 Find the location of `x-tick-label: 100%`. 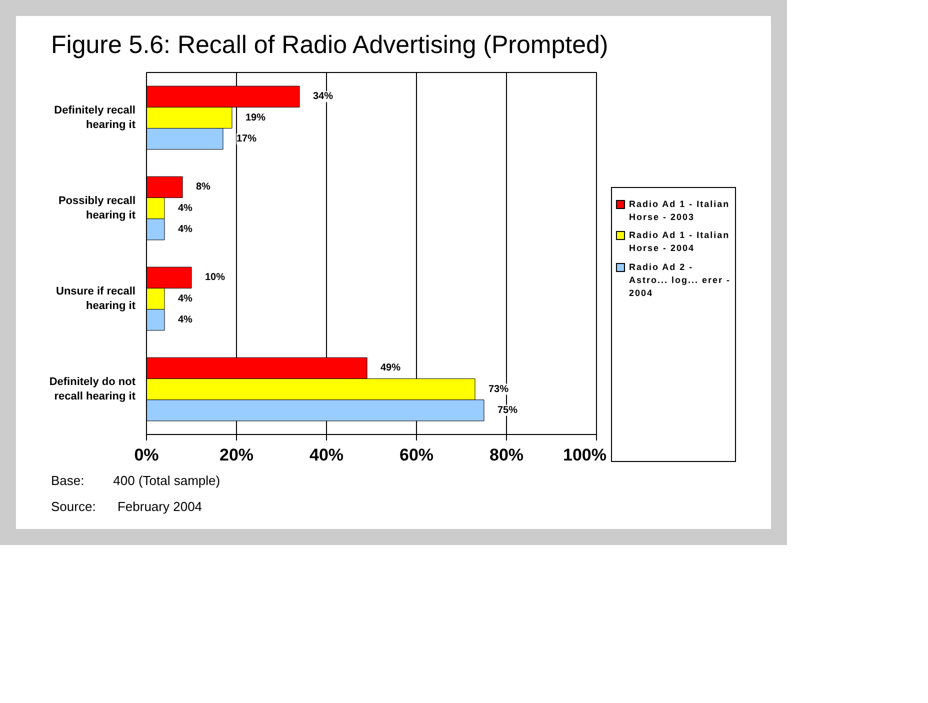

x-tick-label: 100% is located at coordinates (585, 454).